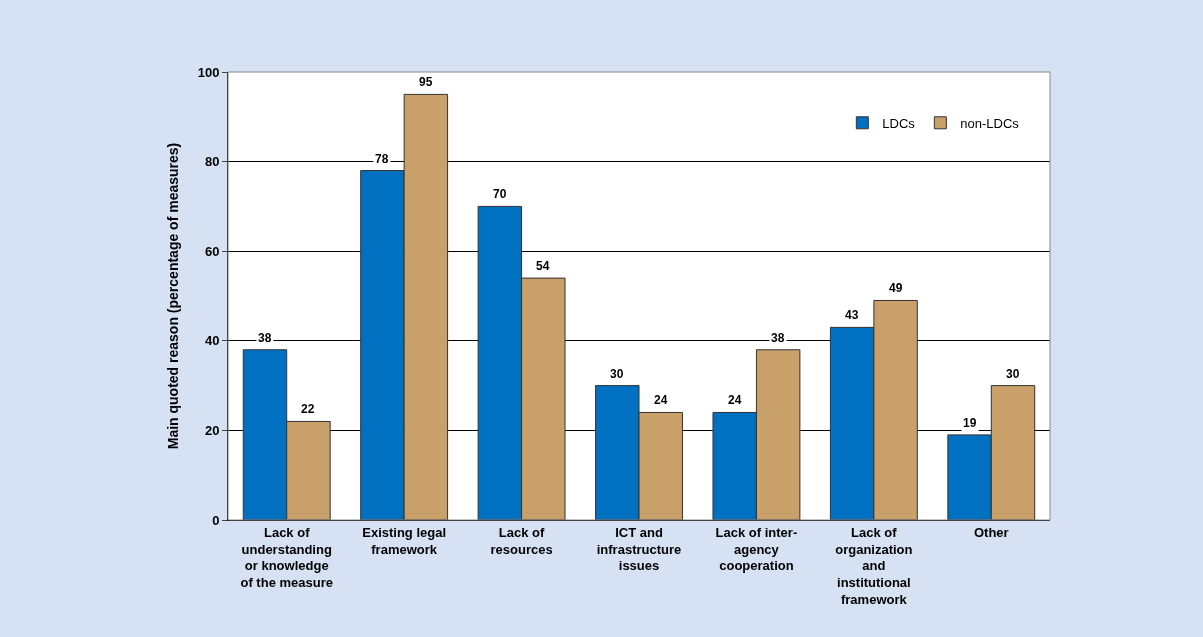 The height and width of the screenshot is (637, 1203). I want to click on legend-label: non-LDCs, so click(990, 123).